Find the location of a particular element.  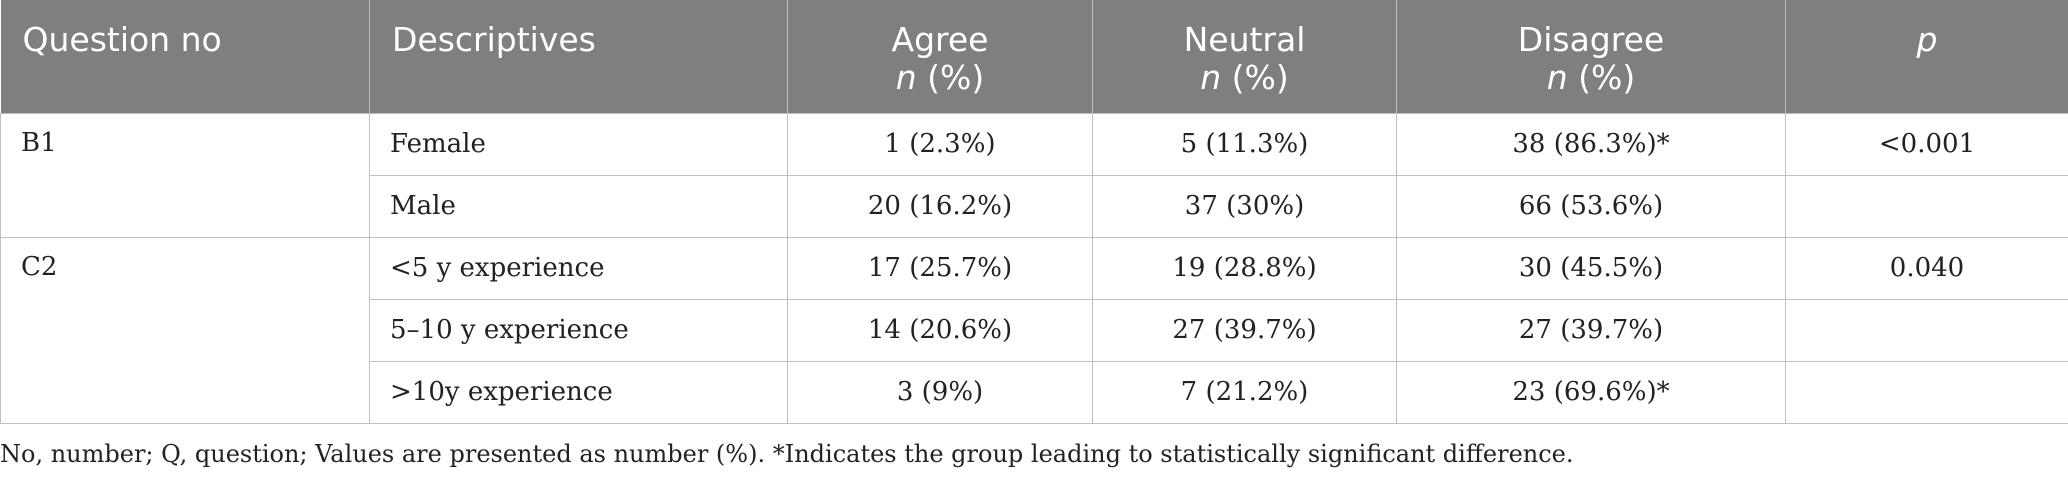

header-disagree-n: n is located at coordinates (1557, 77).